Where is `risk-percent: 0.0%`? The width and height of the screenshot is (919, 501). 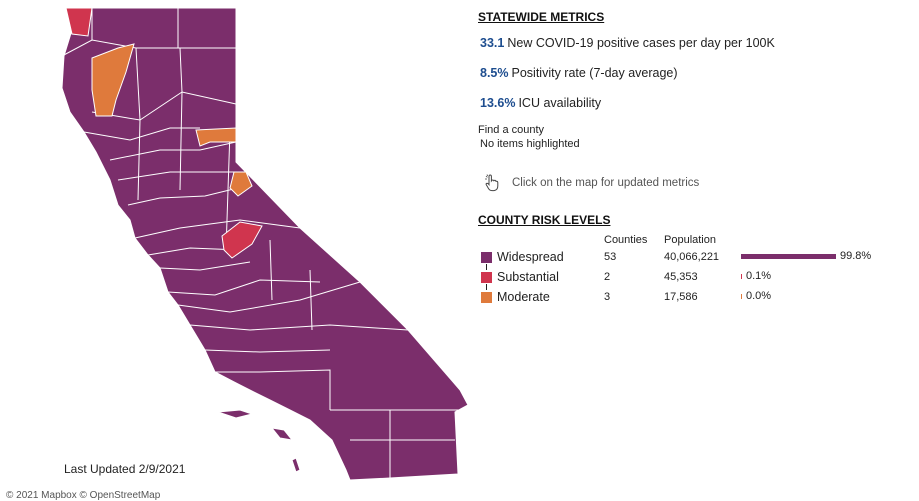 risk-percent: 0.0% is located at coordinates (759, 296).